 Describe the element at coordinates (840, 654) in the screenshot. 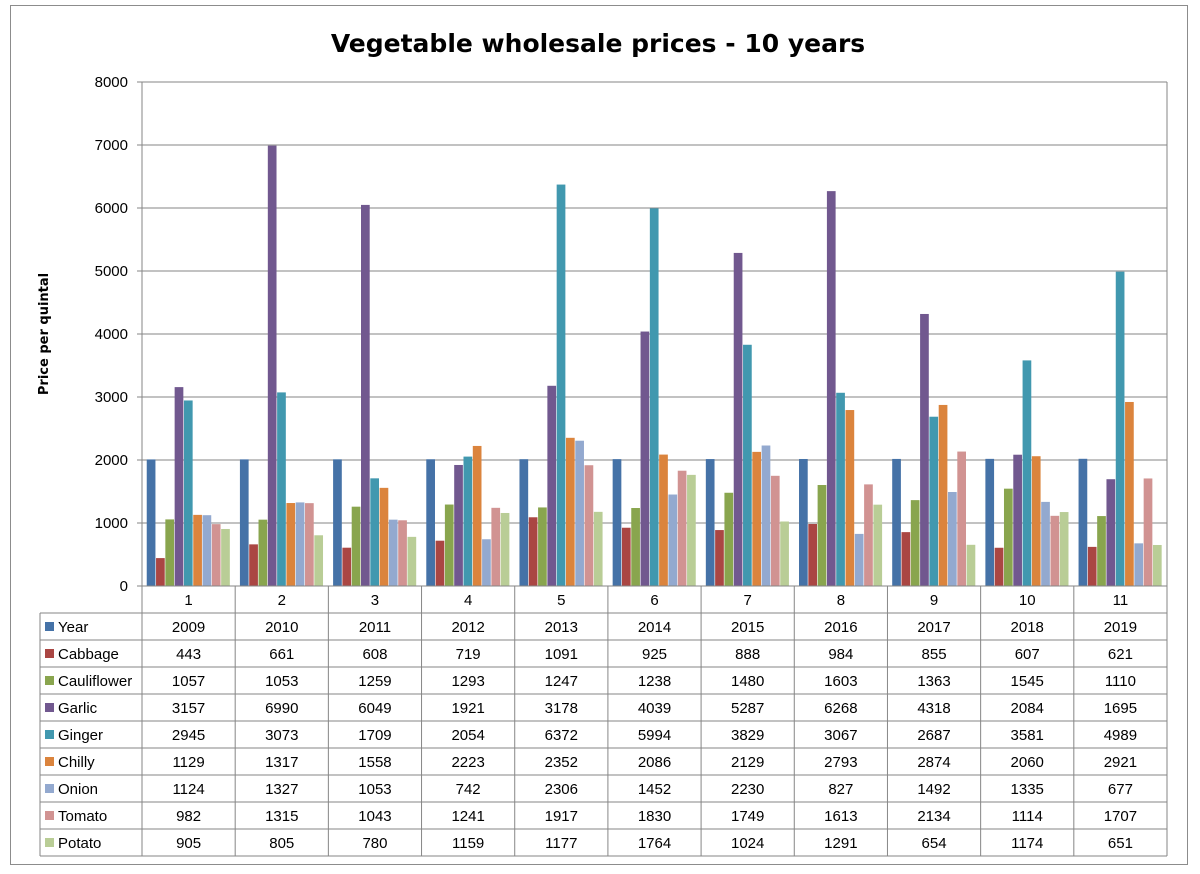

I see `data-label: 984` at that location.